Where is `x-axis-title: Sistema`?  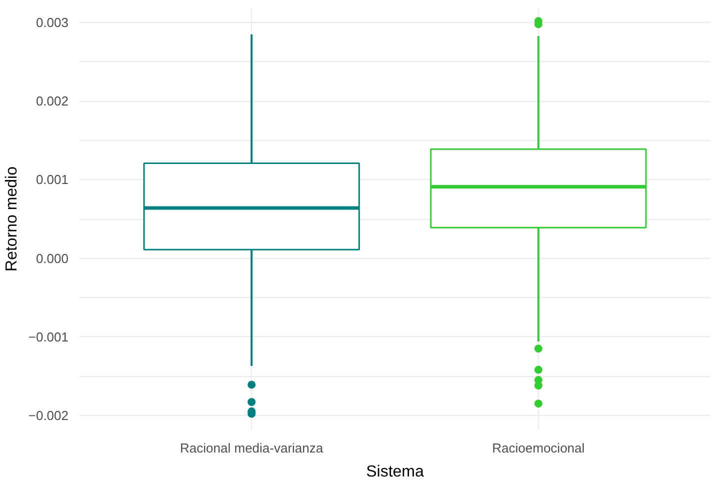
x-axis-title: Sistema is located at coordinates (395, 472).